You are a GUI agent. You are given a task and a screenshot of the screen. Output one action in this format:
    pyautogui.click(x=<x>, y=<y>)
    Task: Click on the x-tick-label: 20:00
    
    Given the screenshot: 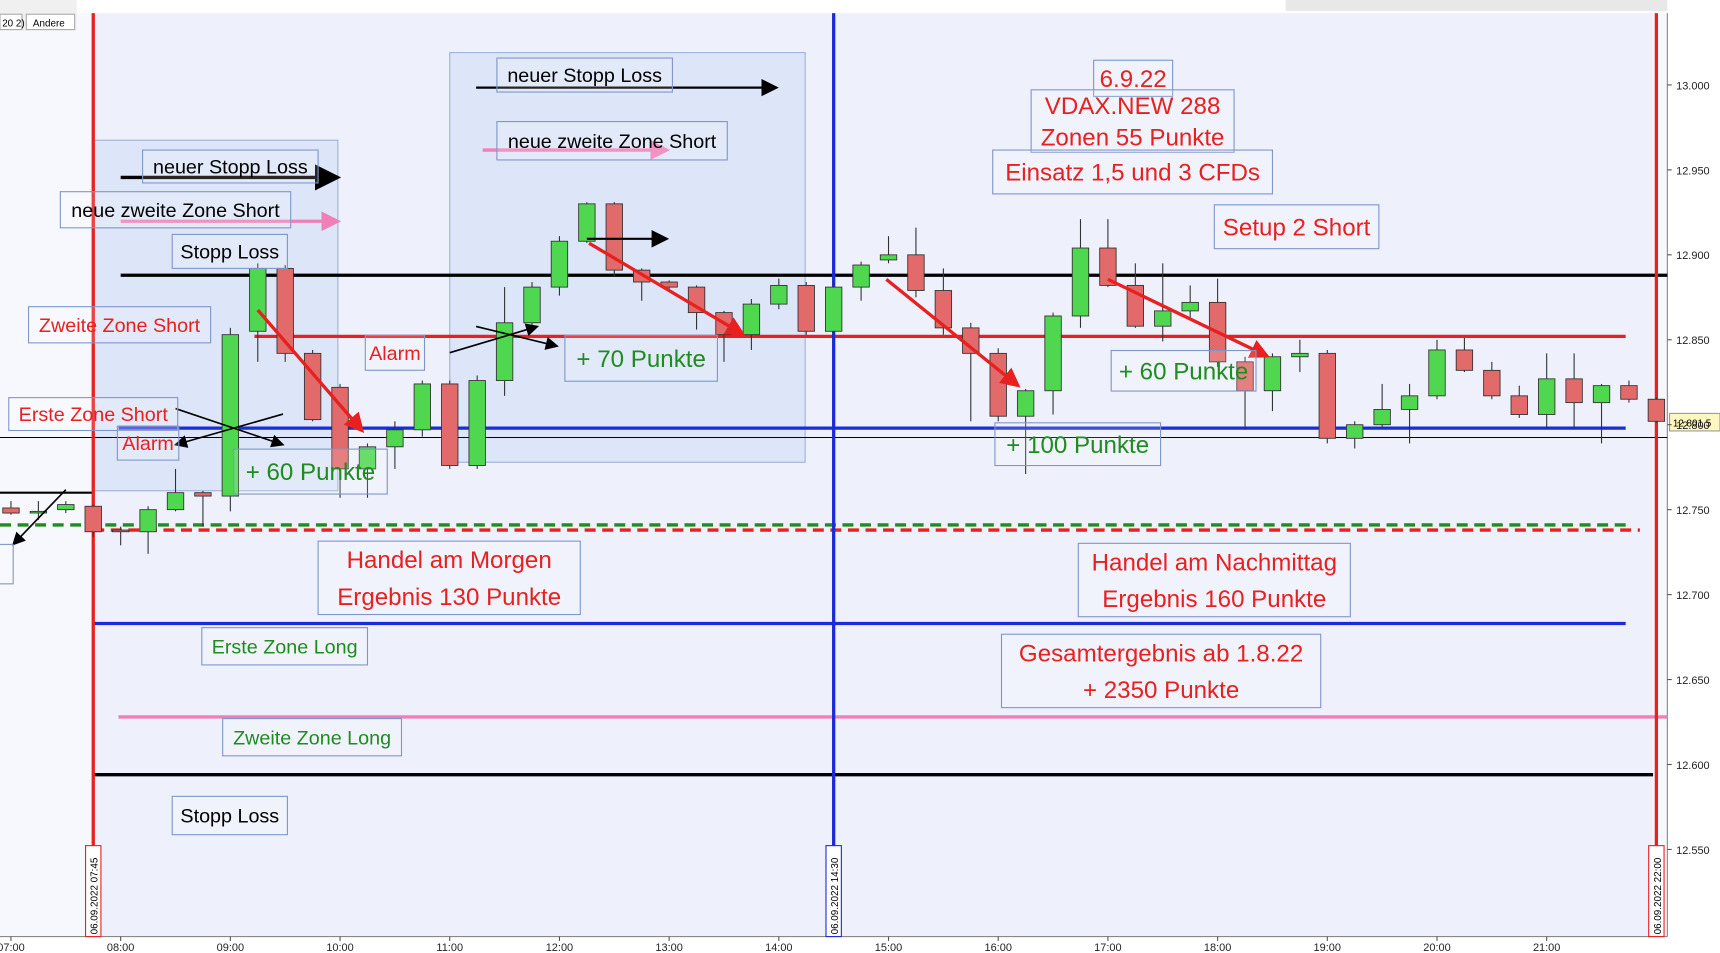 What is the action you would take?
    pyautogui.click(x=1436, y=947)
    